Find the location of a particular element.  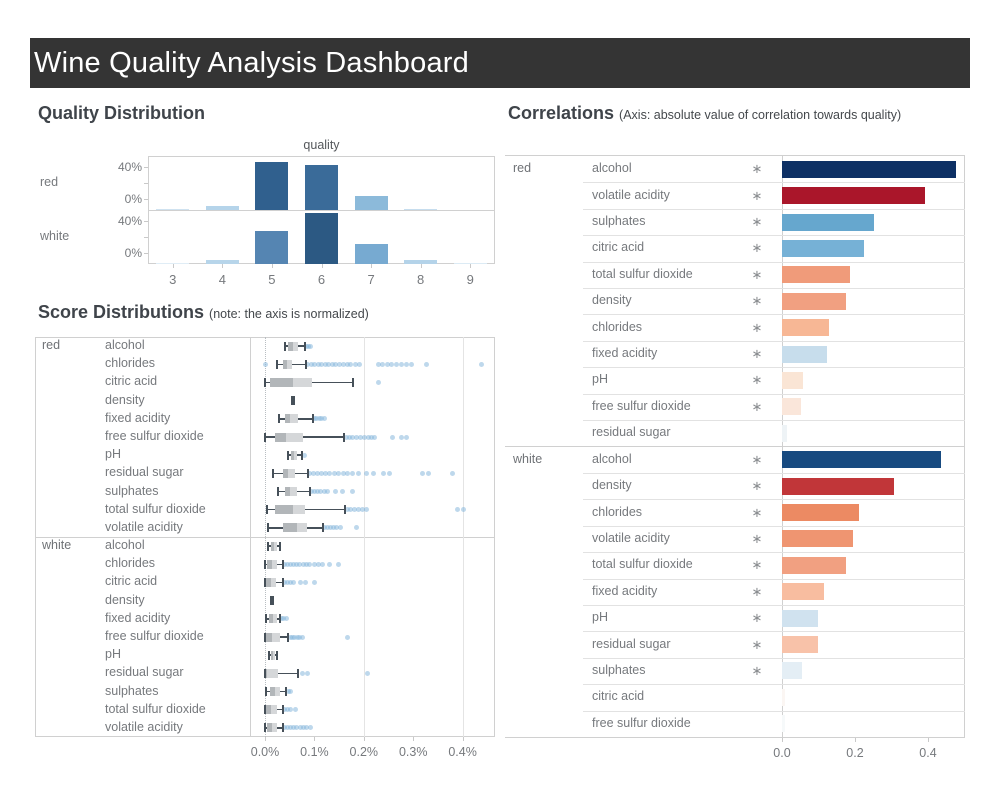

corr-bar-red-chlorides is located at coordinates (806, 328).